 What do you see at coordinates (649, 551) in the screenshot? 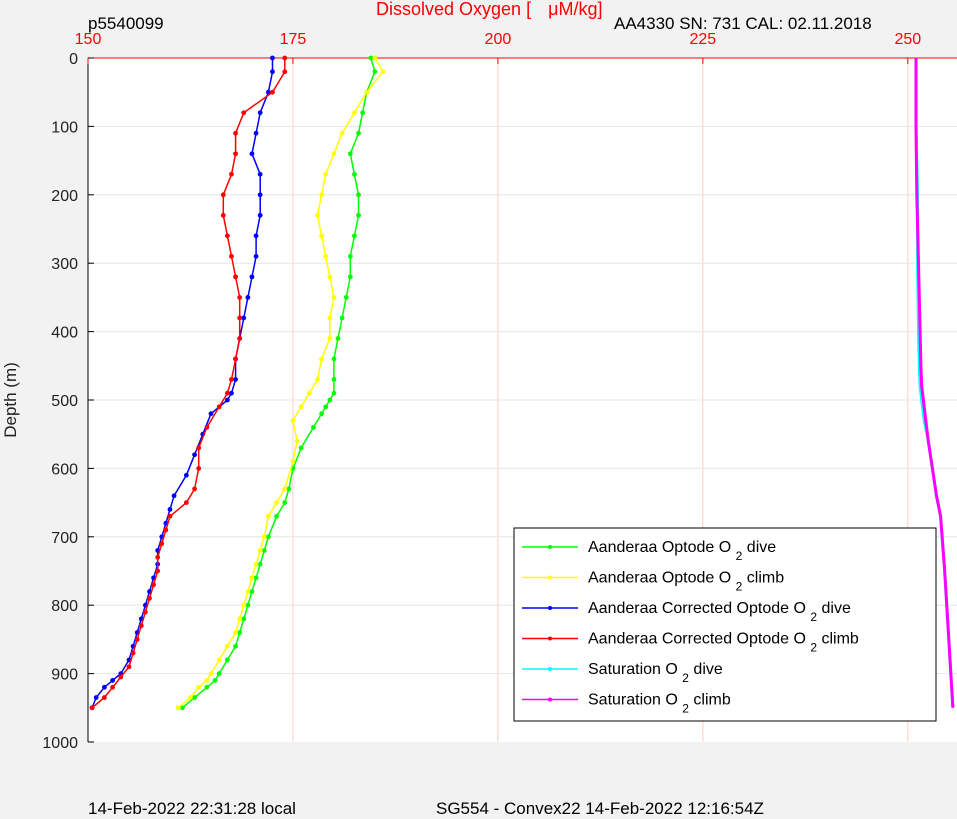
I see `legend-item: Aanderaa Optode O 2 dive` at bounding box center [649, 551].